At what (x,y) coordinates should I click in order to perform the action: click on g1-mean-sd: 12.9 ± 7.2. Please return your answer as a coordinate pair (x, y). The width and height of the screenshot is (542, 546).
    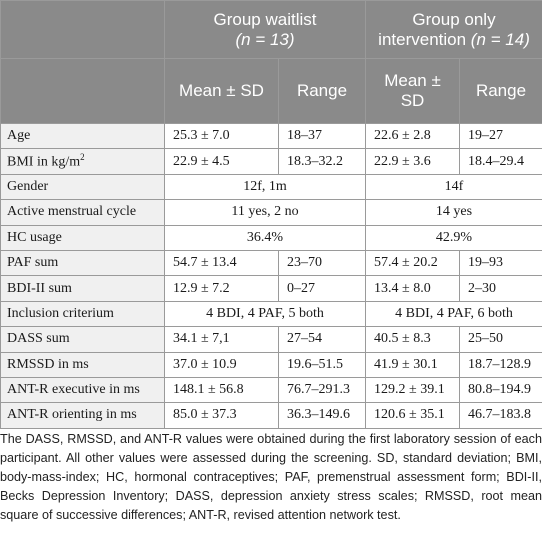
    Looking at the image, I should click on (221, 288).